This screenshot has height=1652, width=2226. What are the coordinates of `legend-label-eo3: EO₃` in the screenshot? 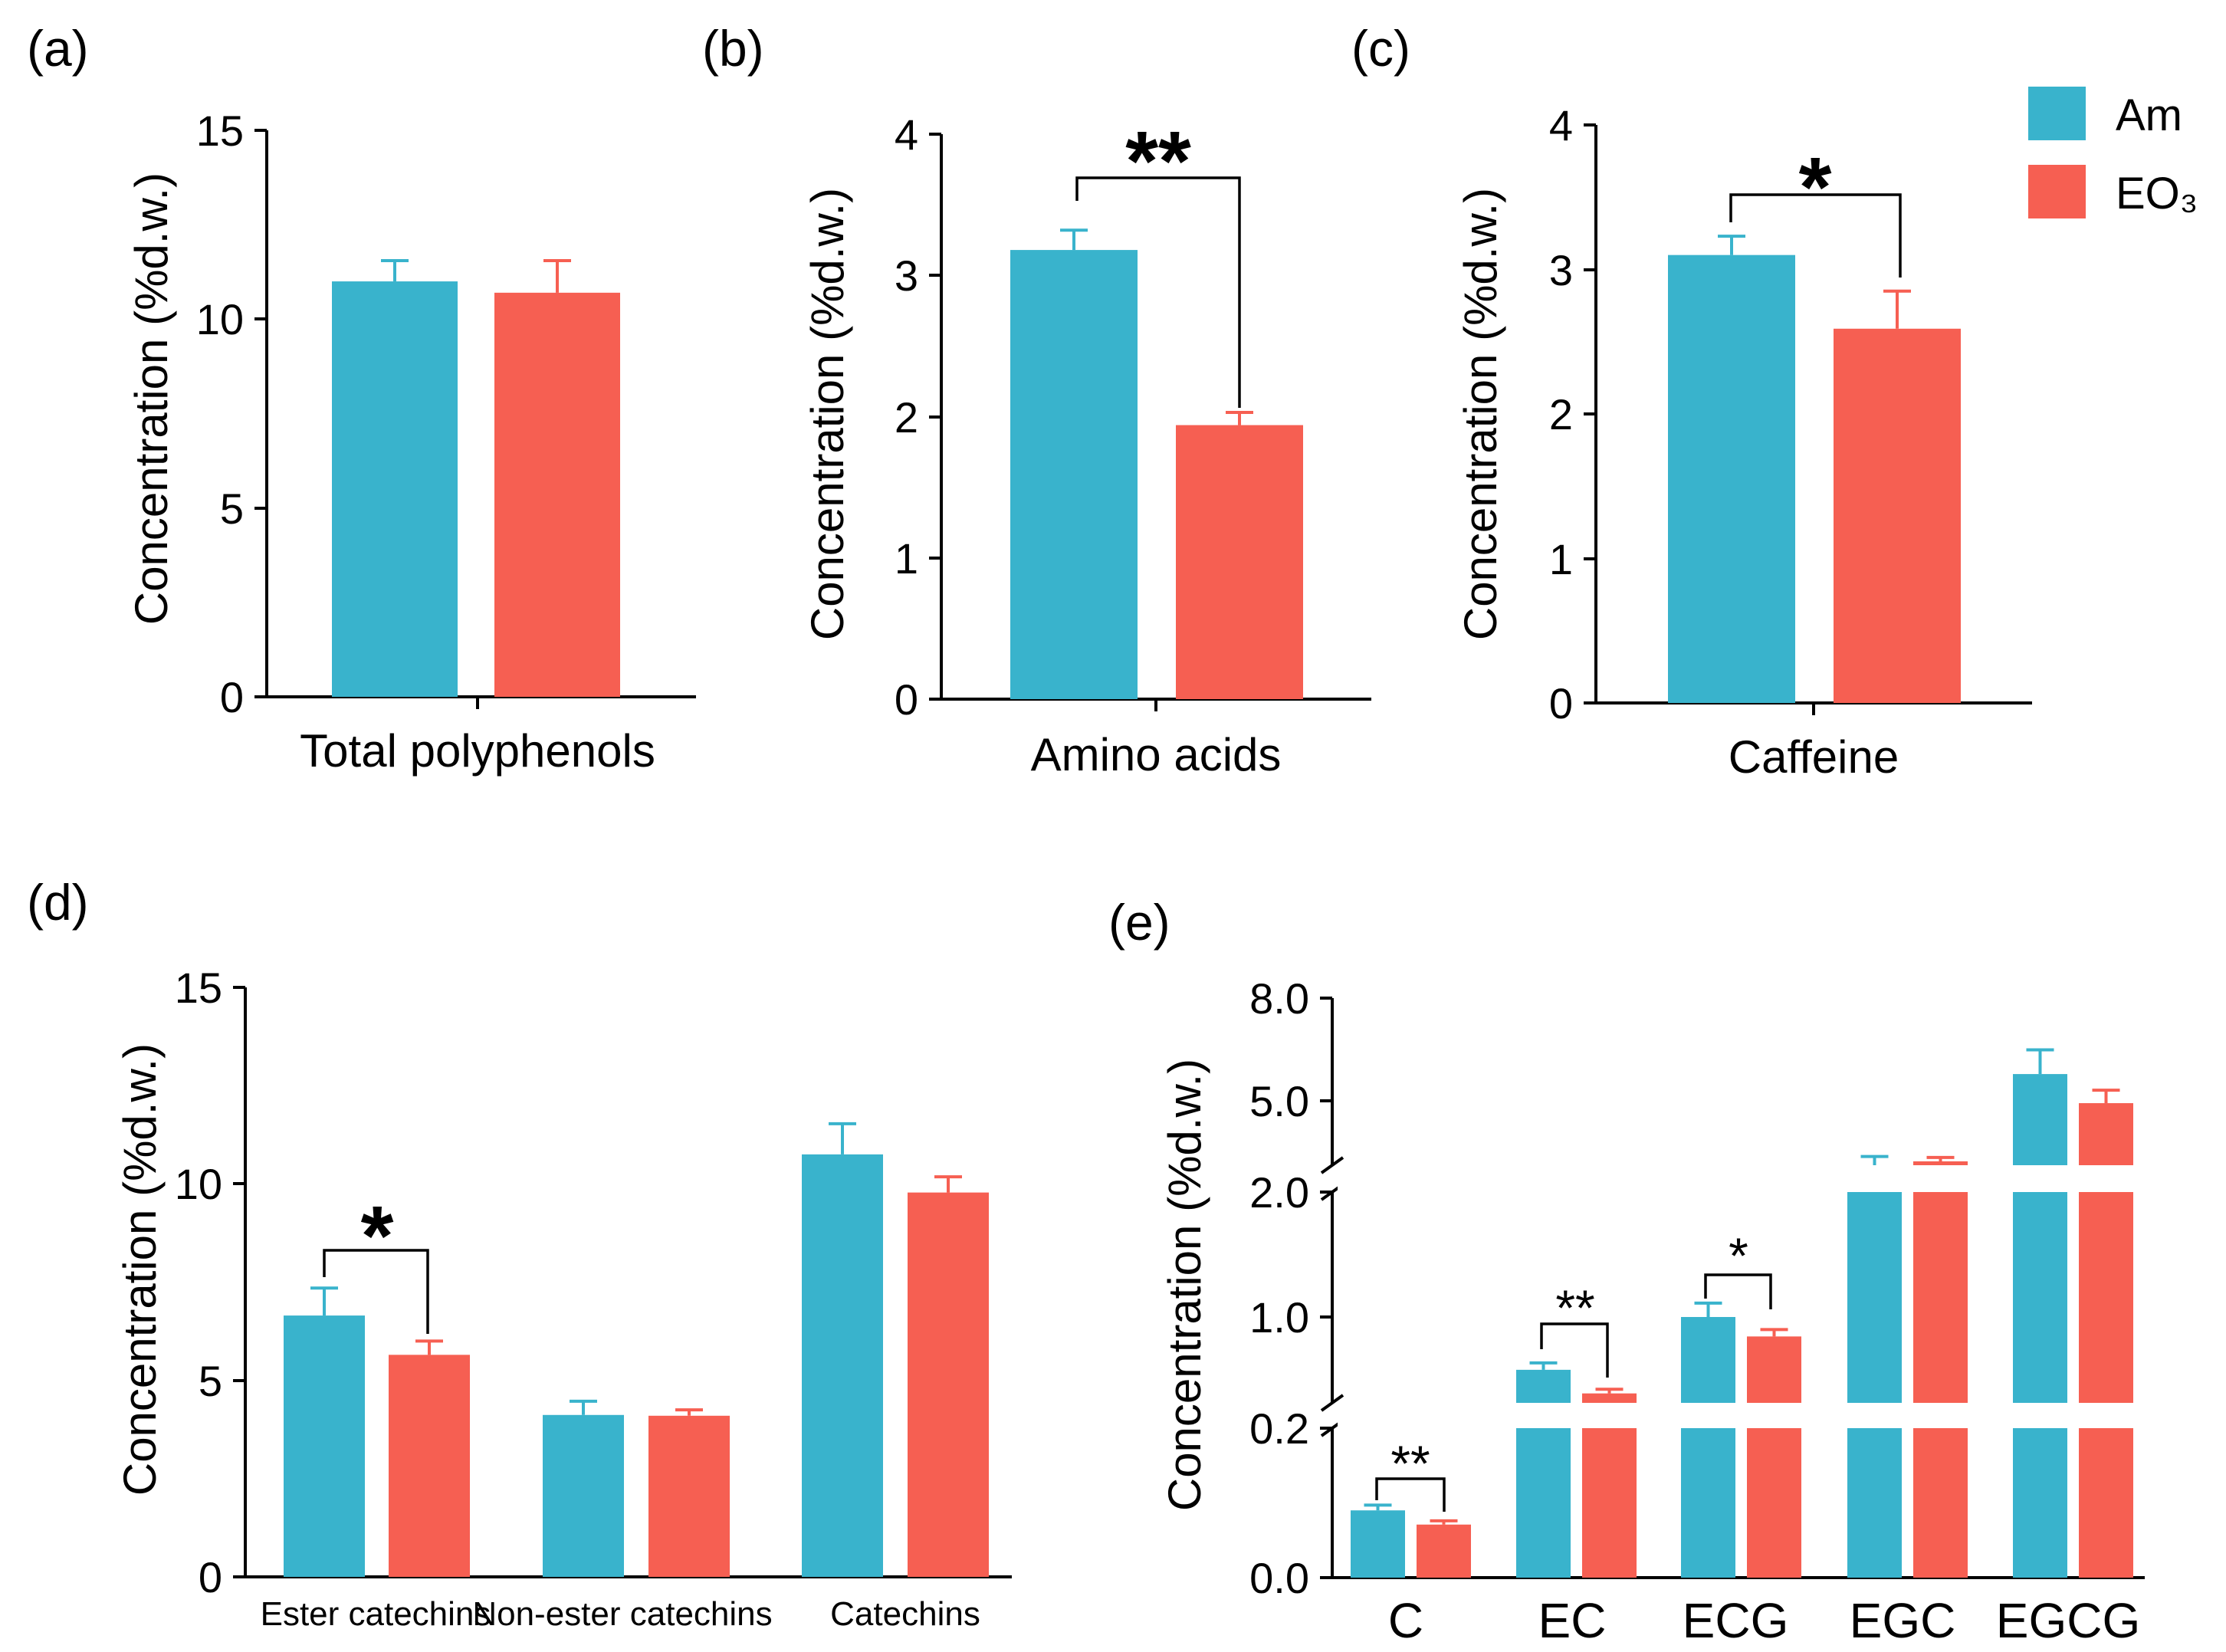 It's located at (2157, 193).